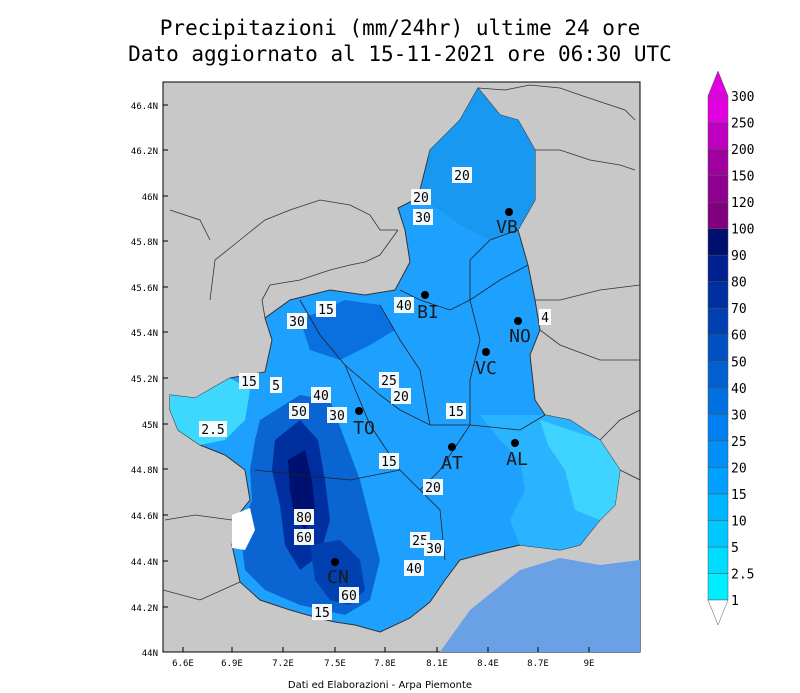 The image size is (800, 693). I want to click on legend-level-label: 25, so click(739, 442).